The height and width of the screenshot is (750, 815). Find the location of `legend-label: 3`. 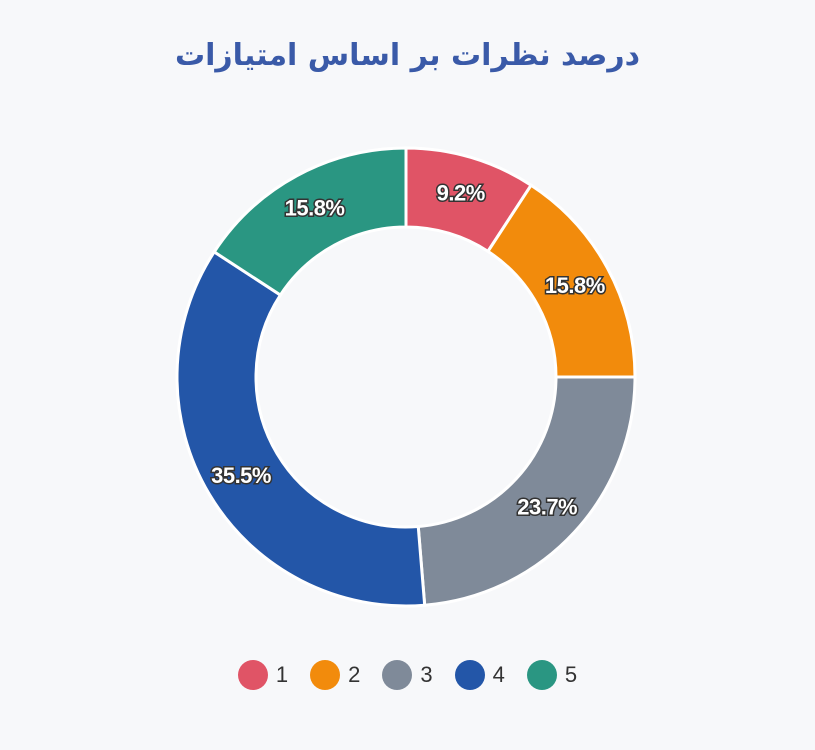

legend-label: 3 is located at coordinates (426, 674).